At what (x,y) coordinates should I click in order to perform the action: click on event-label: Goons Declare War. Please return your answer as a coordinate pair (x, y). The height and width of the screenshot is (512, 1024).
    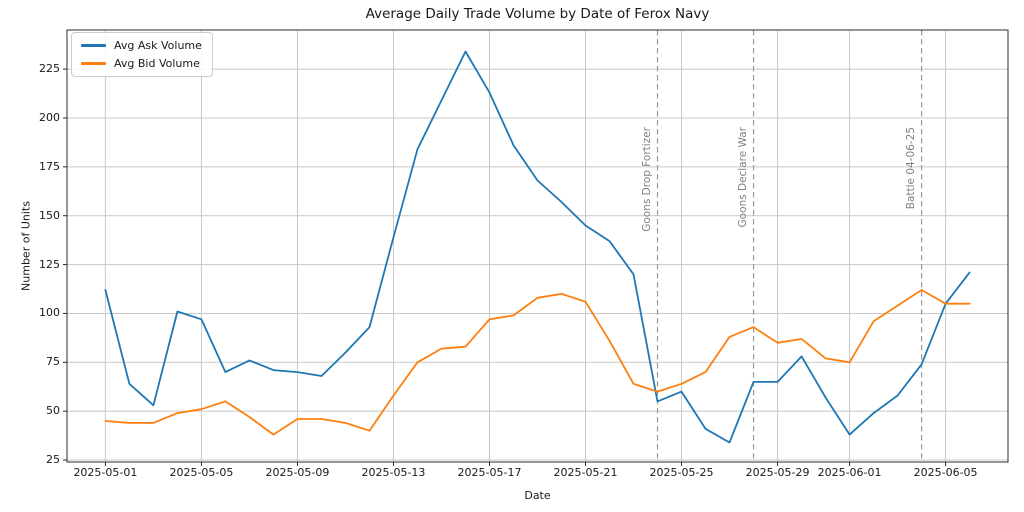
    Looking at the image, I should click on (742, 177).